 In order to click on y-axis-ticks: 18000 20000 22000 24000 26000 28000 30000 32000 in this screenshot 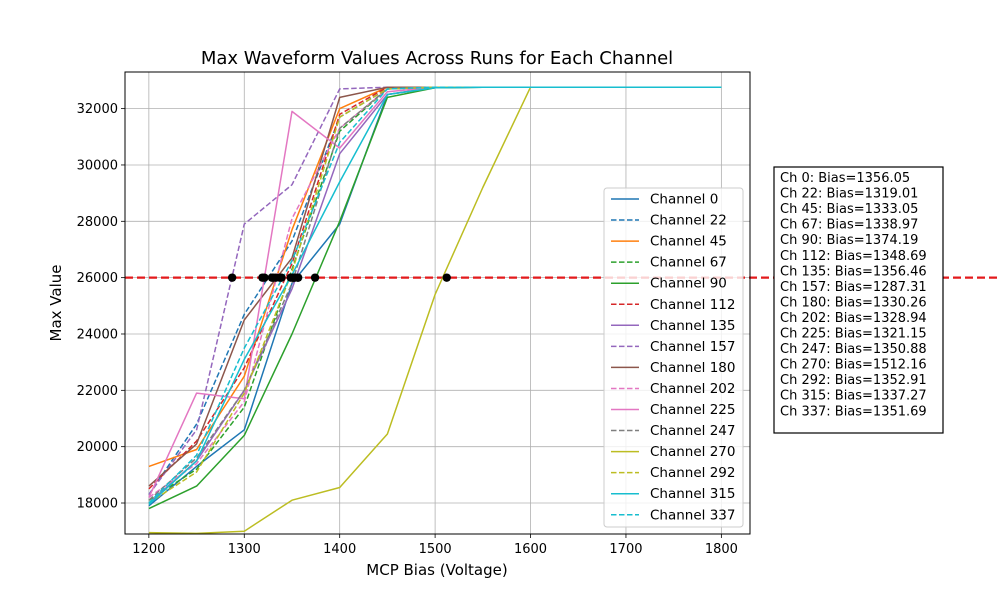, I will do `click(101, 307)`.